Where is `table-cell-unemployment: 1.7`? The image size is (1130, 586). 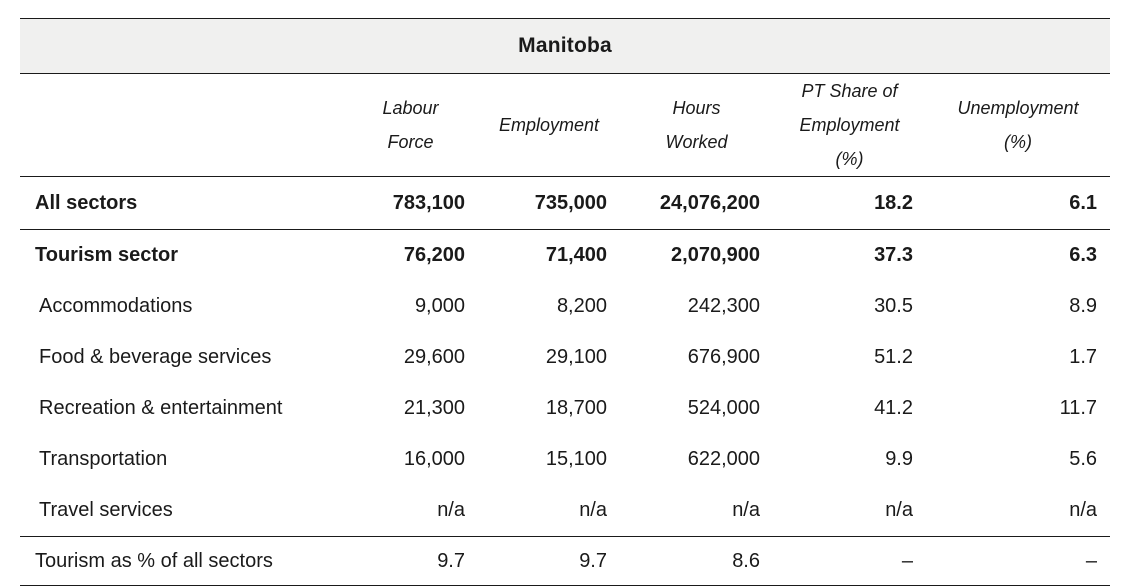
table-cell-unemployment: 1.7 is located at coordinates (1083, 357).